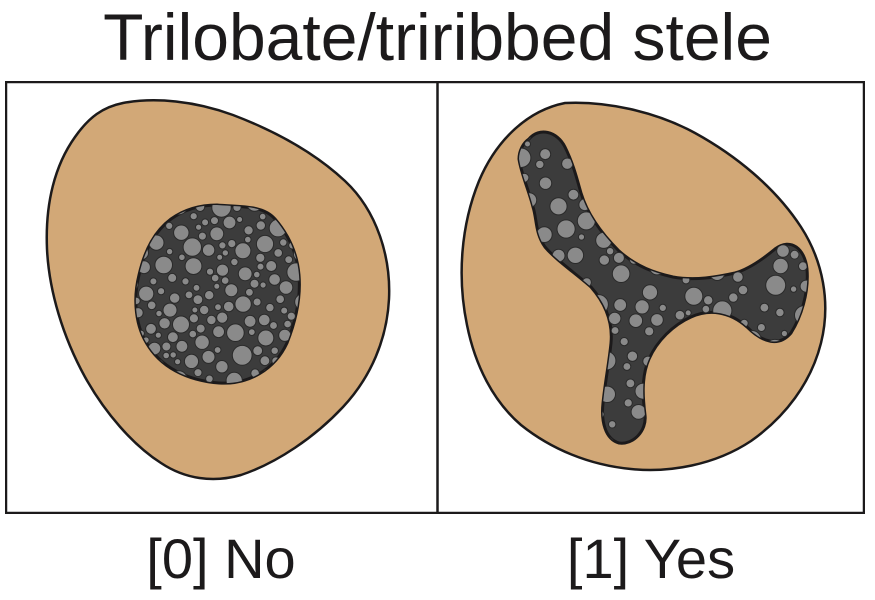  Describe the element at coordinates (221, 558) in the screenshot. I see `panel-label-no: [0] No` at that location.